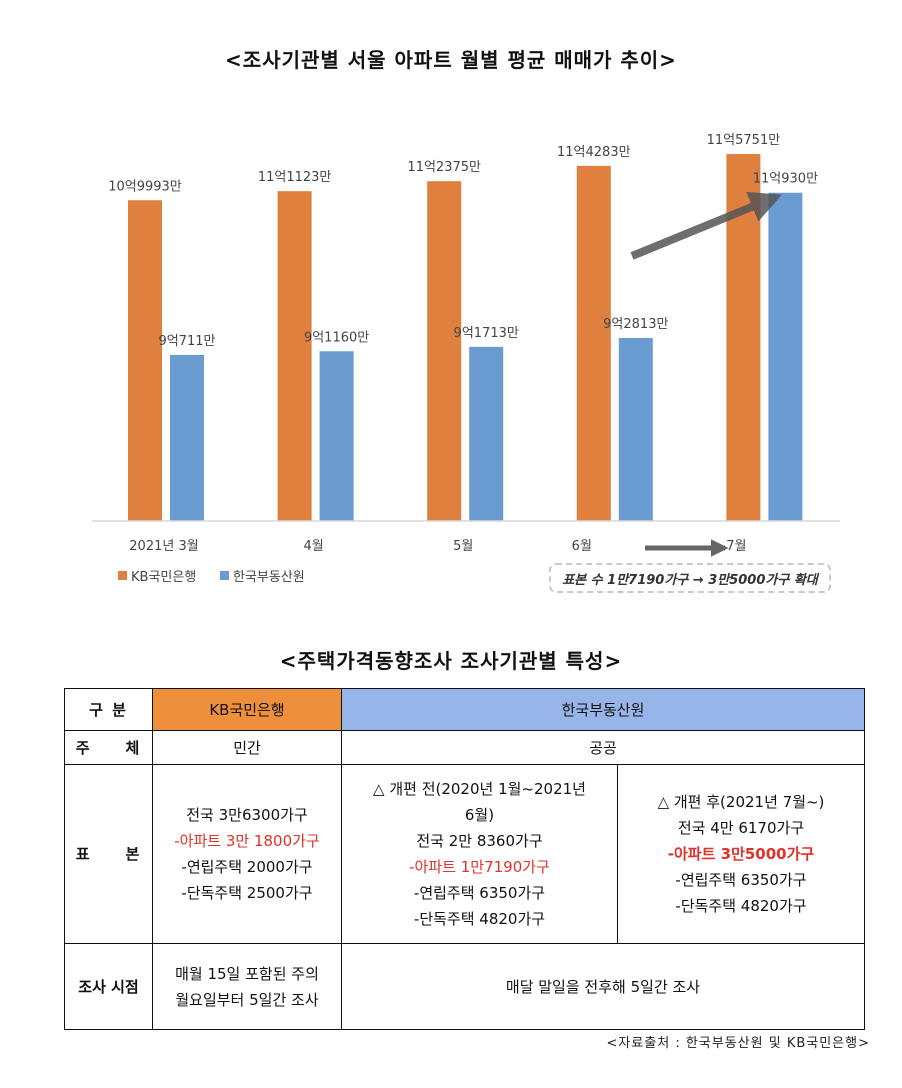 The height and width of the screenshot is (1088, 902). I want to click on trend-arrow, so click(706, 225).